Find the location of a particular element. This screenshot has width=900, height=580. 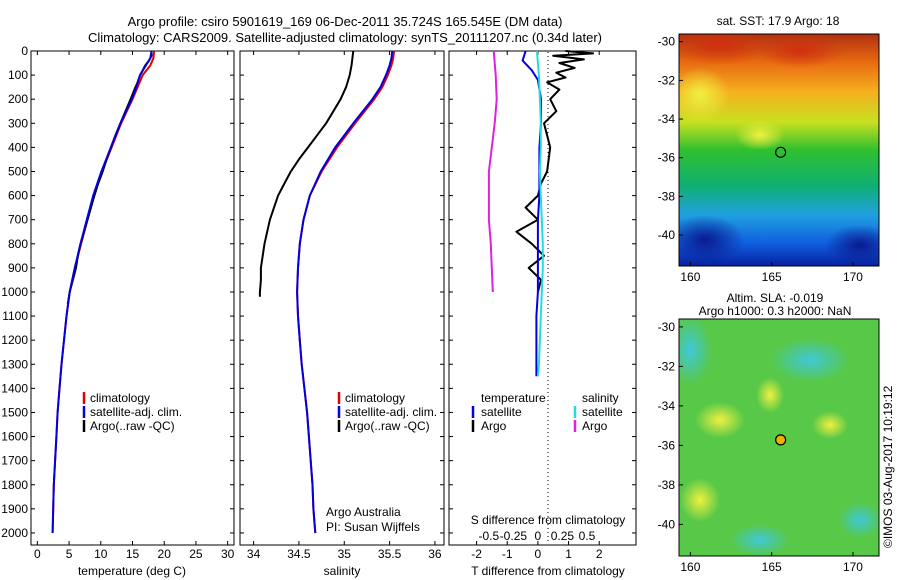

x-tick-label: 15 is located at coordinates (133, 554).